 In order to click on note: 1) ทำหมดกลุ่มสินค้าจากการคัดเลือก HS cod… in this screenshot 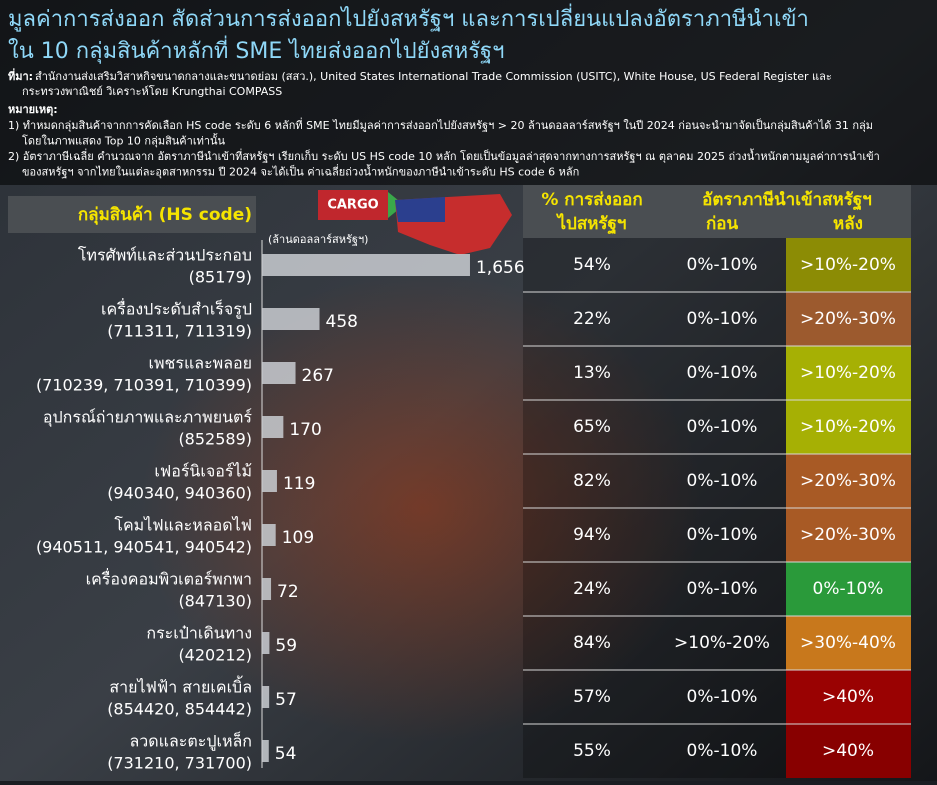, I will do `click(440, 124)`.